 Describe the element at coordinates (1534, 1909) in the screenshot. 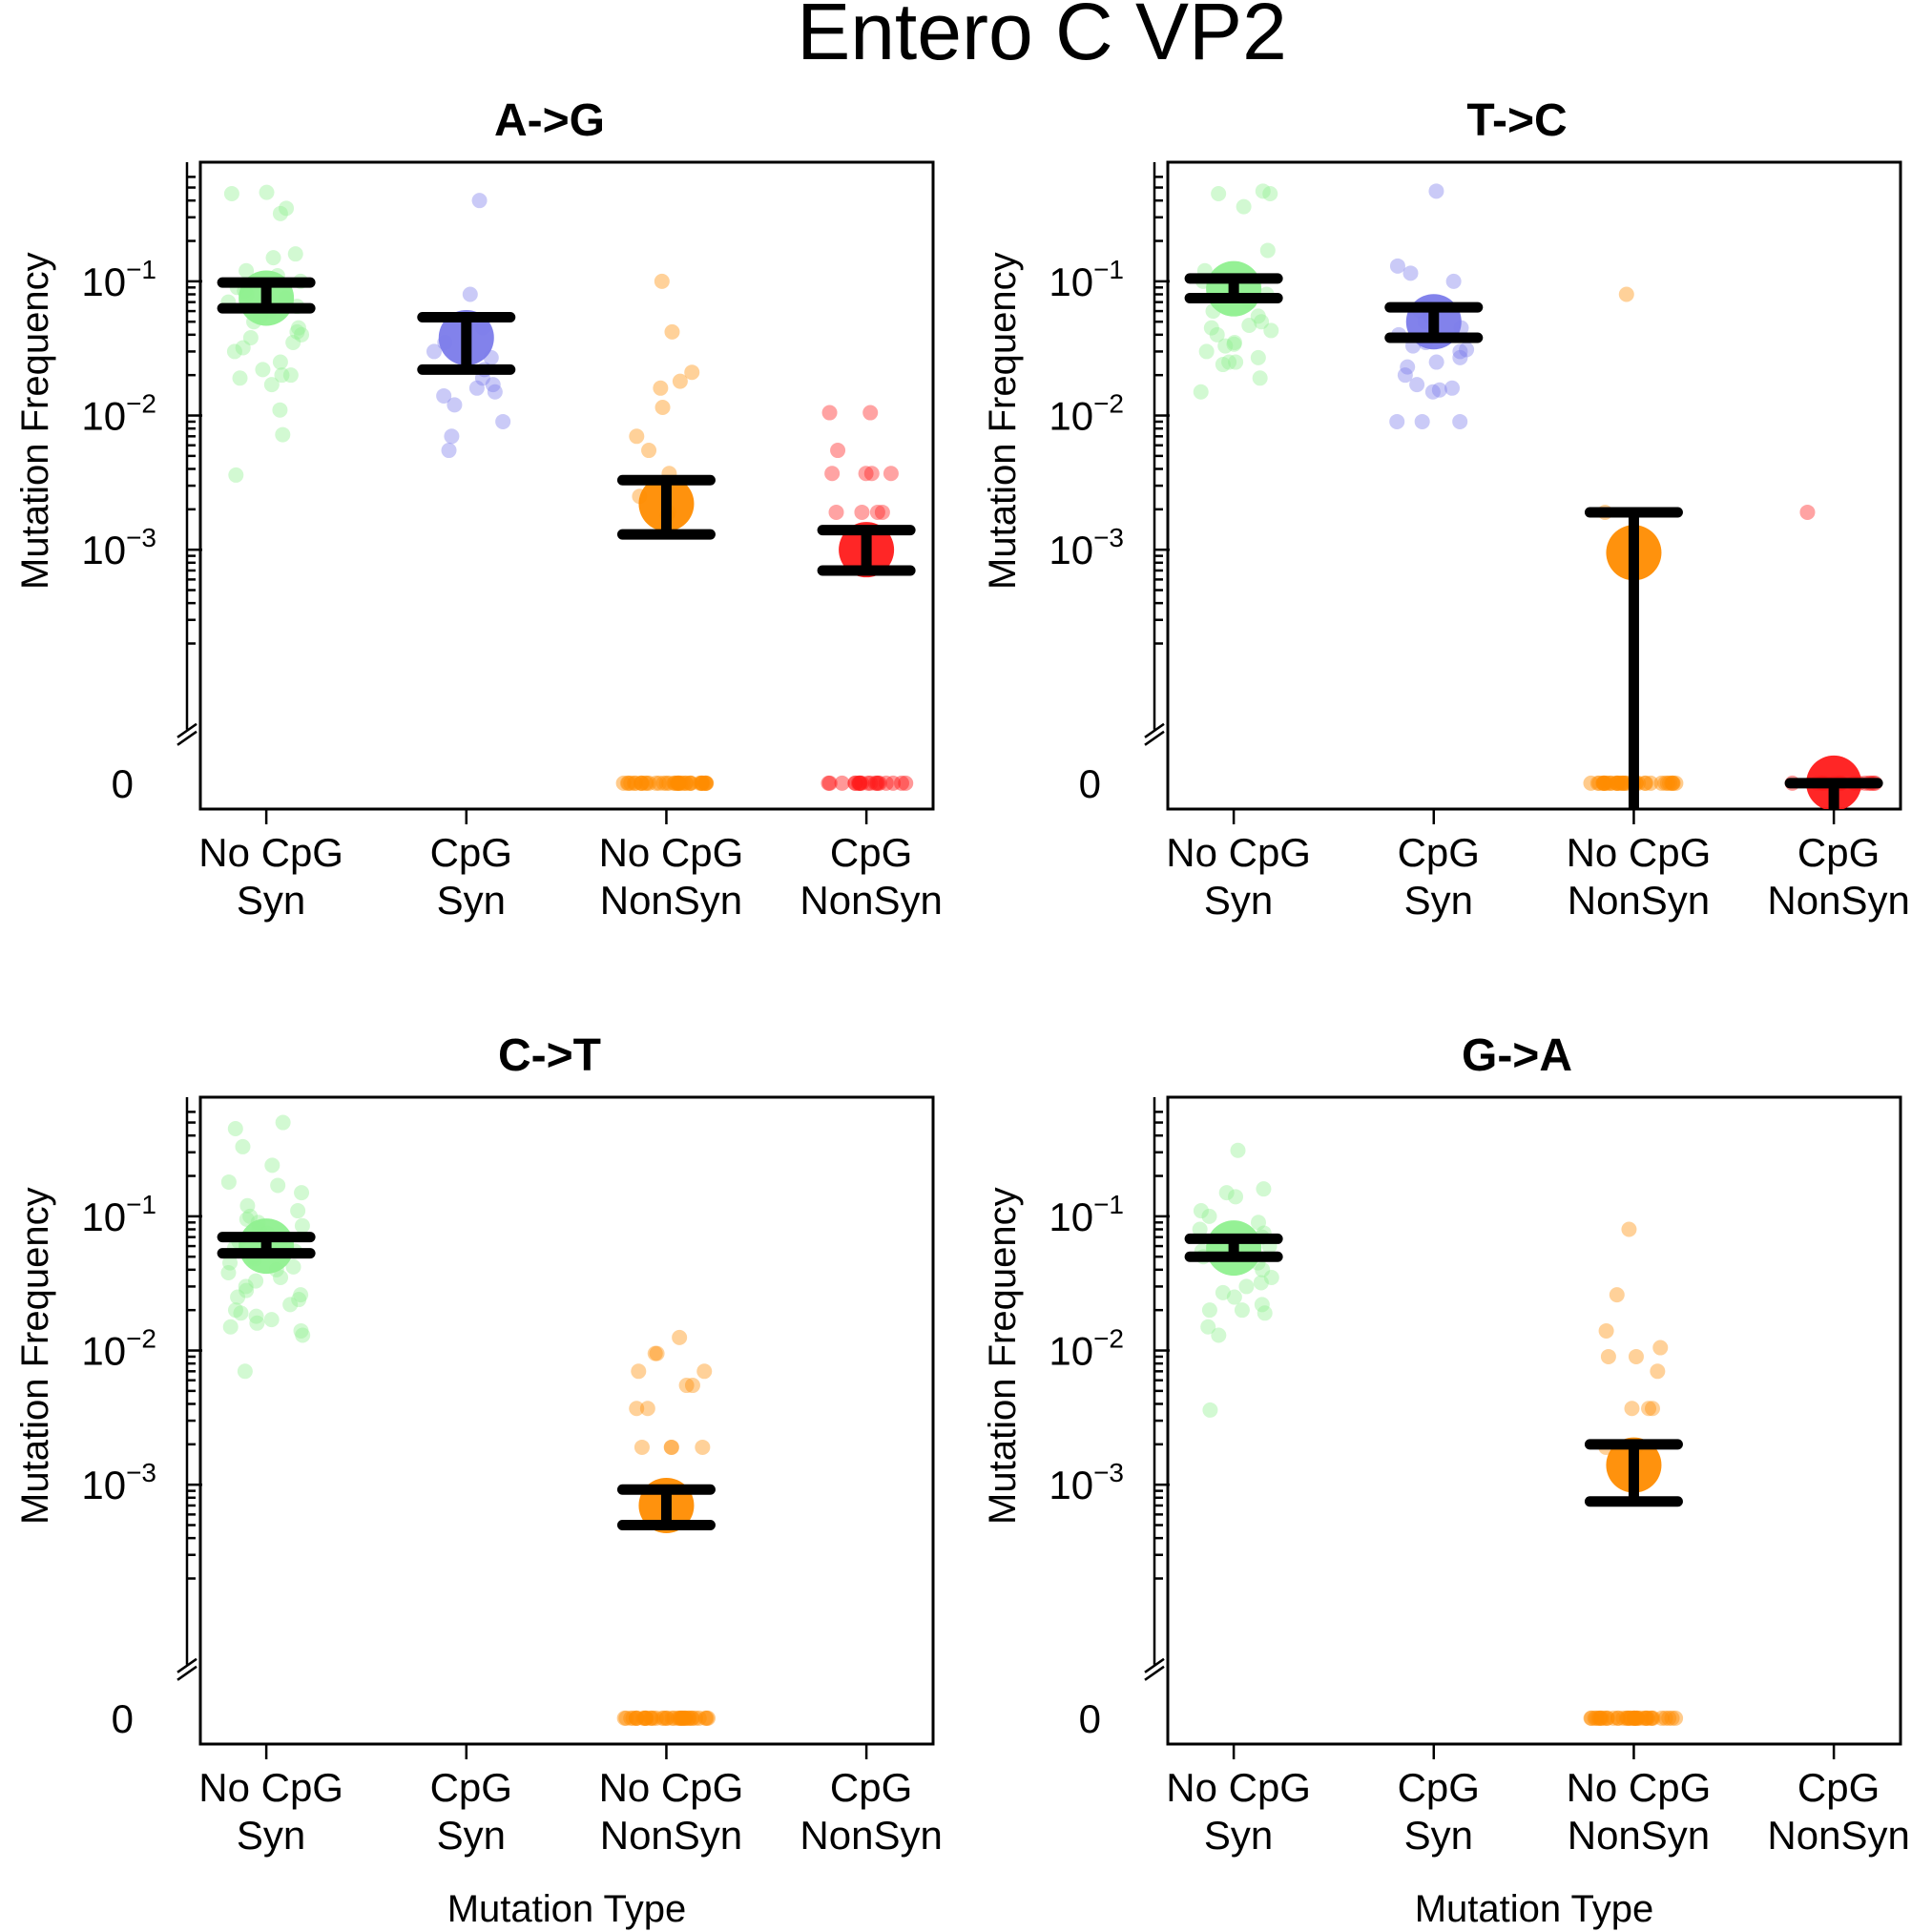

I see `x-axis-label: Mutation Type` at that location.